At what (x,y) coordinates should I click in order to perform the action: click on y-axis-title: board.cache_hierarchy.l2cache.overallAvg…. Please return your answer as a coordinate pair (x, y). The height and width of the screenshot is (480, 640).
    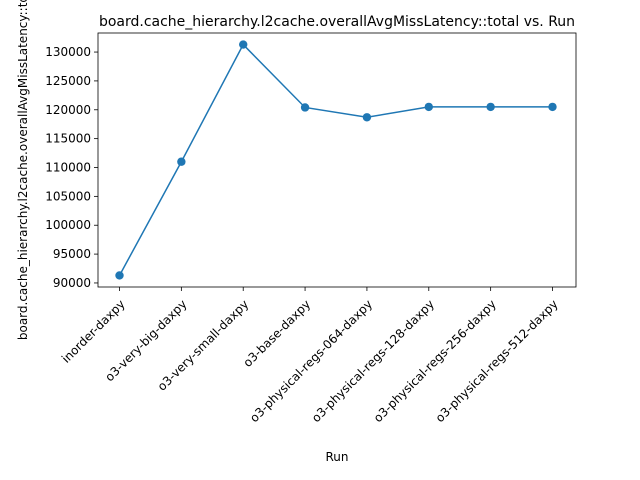
    Looking at the image, I should click on (23, 170).